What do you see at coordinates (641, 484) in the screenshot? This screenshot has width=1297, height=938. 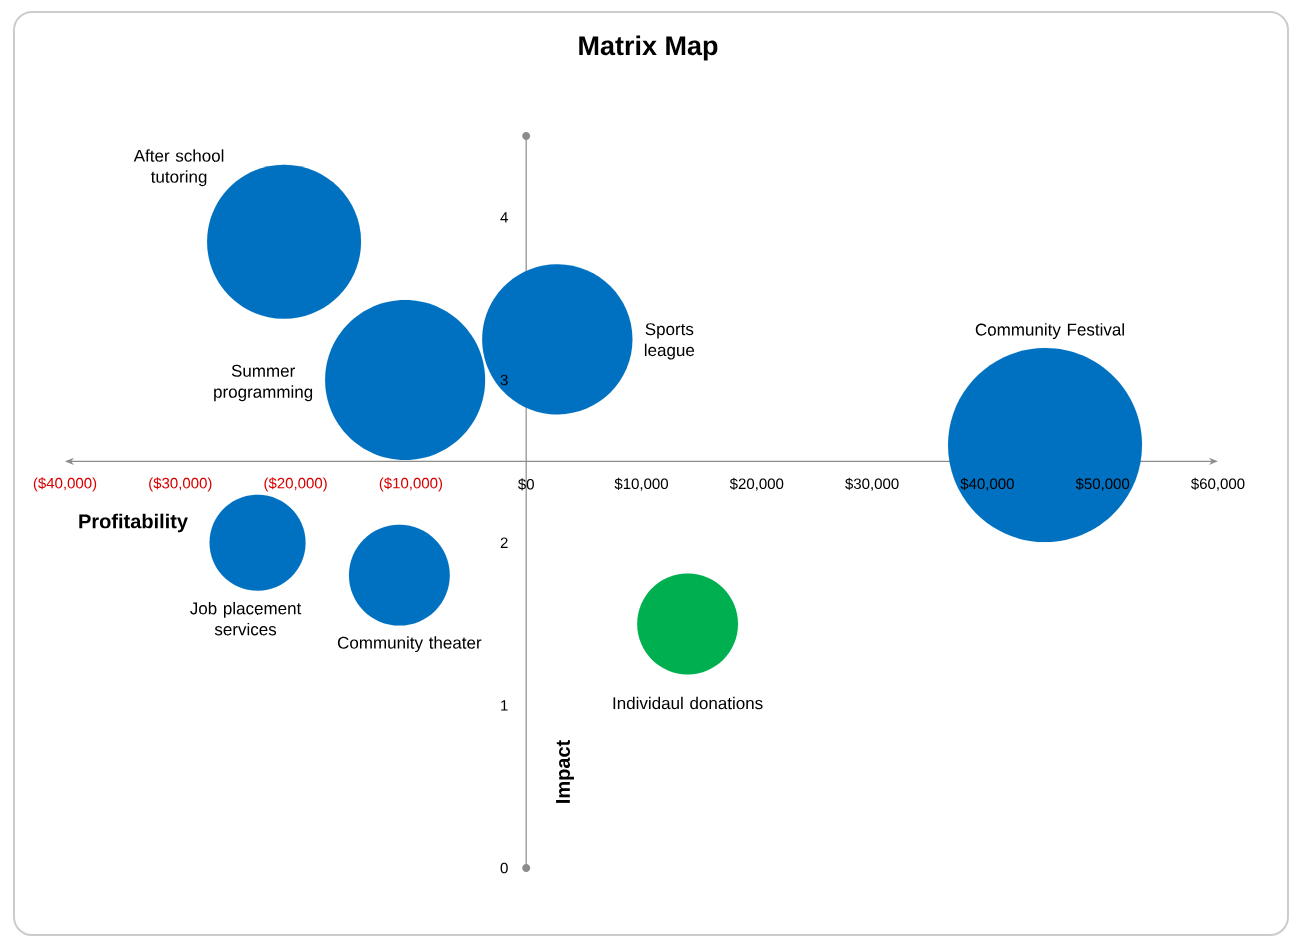 I see `x-tick-label: $10,000` at bounding box center [641, 484].